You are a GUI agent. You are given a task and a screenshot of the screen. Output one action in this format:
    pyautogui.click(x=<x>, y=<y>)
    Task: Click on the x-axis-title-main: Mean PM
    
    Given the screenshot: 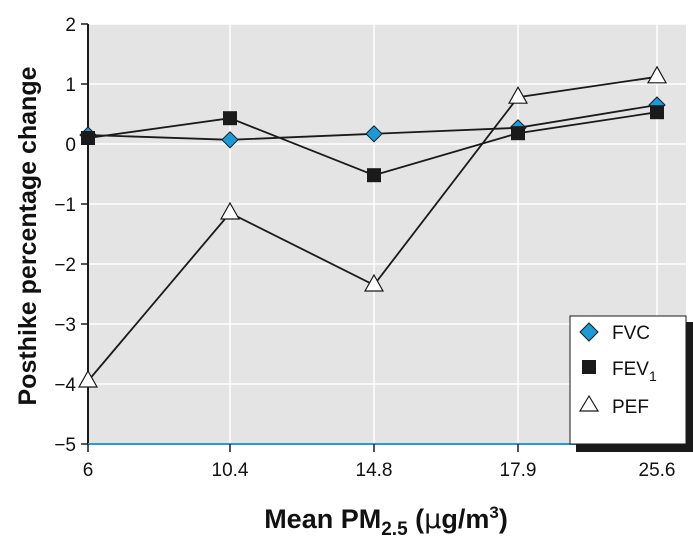 What is the action you would take?
    pyautogui.click(x=322, y=519)
    